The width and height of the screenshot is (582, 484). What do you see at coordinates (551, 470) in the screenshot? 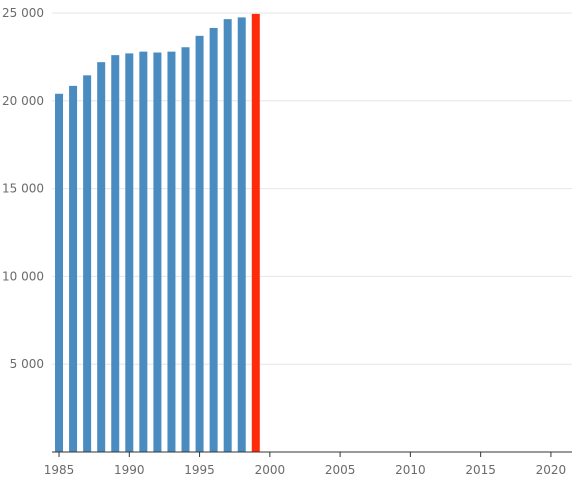
I see `x-tick-label: 2020` at bounding box center [551, 470].